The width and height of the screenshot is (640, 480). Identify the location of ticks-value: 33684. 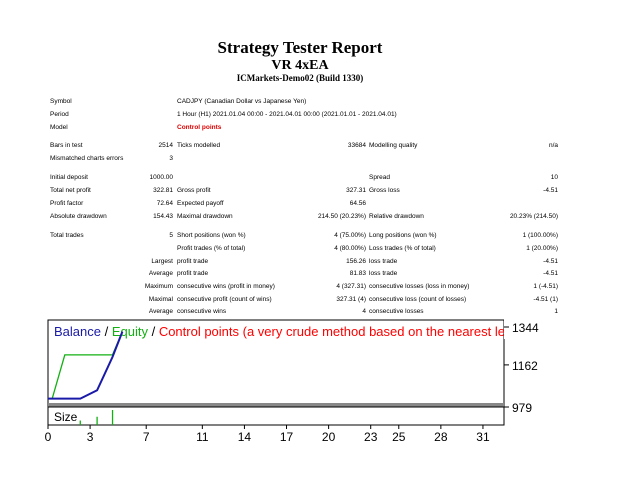
(356, 145).